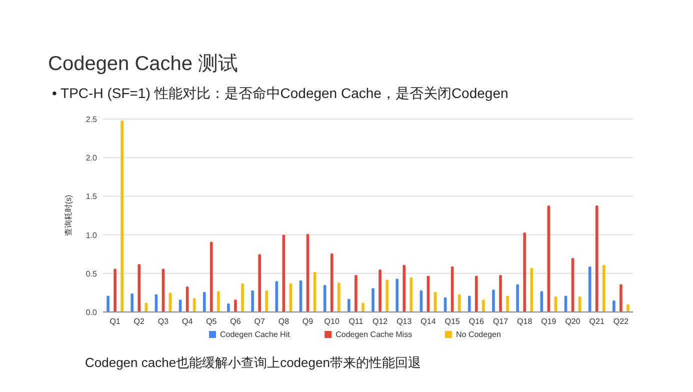  I want to click on x-tick-label: Q2, so click(140, 321).